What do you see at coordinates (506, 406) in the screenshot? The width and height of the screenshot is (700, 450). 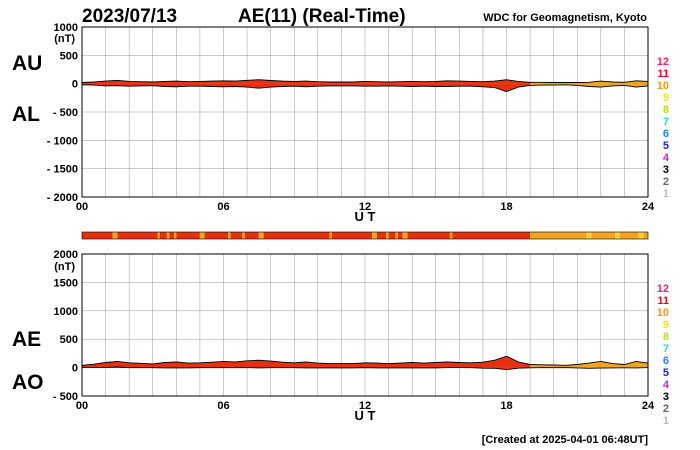 I see `x-tick-label: 18` at bounding box center [506, 406].